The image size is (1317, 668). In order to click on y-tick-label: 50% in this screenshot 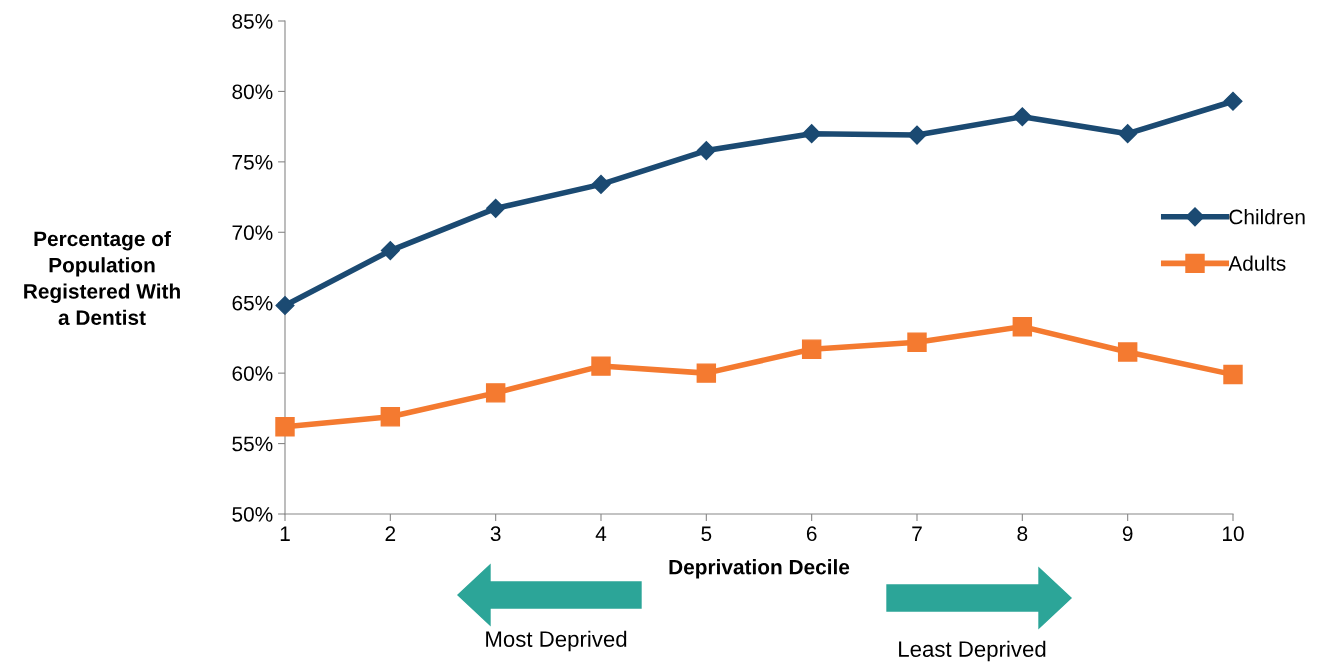, I will do `click(252, 514)`.